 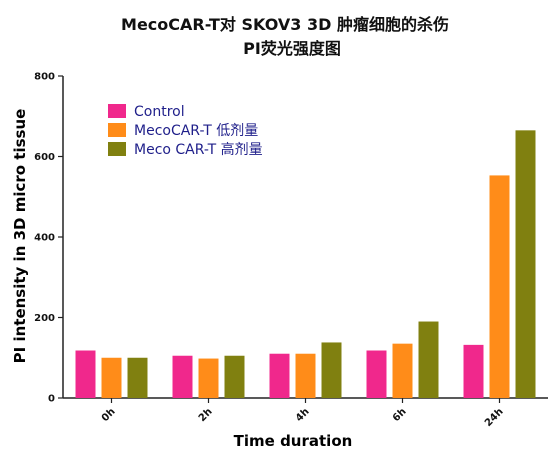 What do you see at coordinates (196, 131) in the screenshot?
I see `legend-label: MecoCAR-T 低剂量` at bounding box center [196, 131].